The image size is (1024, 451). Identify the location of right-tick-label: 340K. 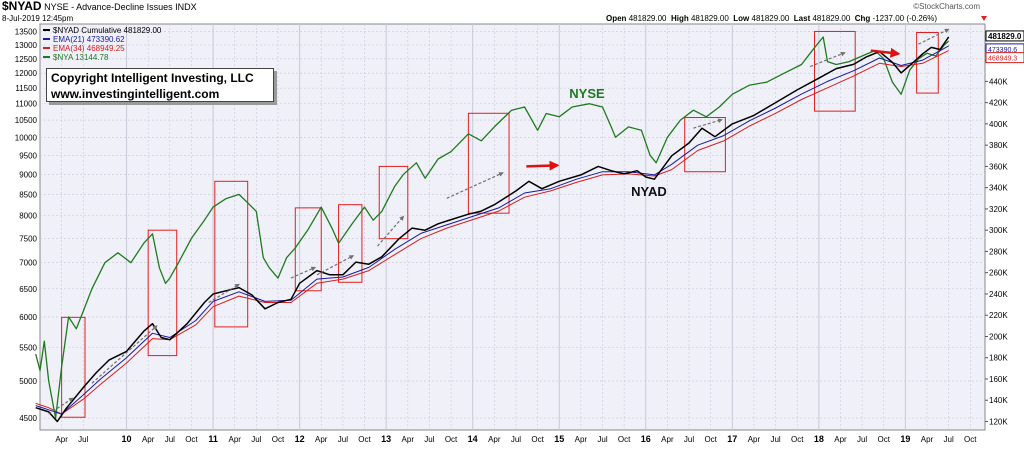
(998, 188).